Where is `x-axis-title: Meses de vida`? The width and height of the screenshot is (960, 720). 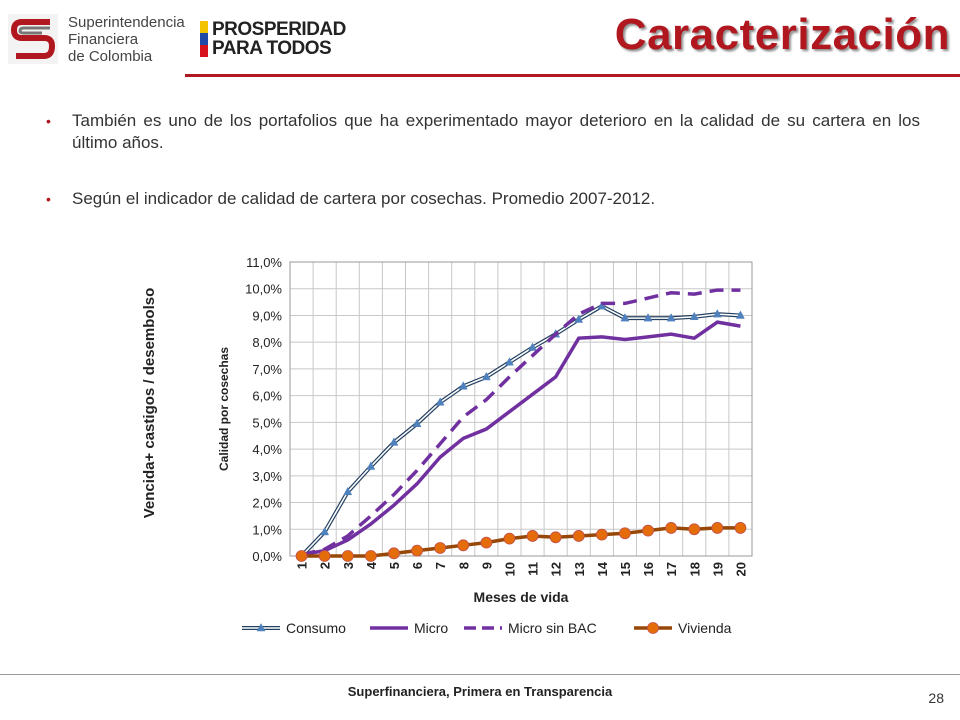 x-axis-title: Meses de vida is located at coordinates (521, 597).